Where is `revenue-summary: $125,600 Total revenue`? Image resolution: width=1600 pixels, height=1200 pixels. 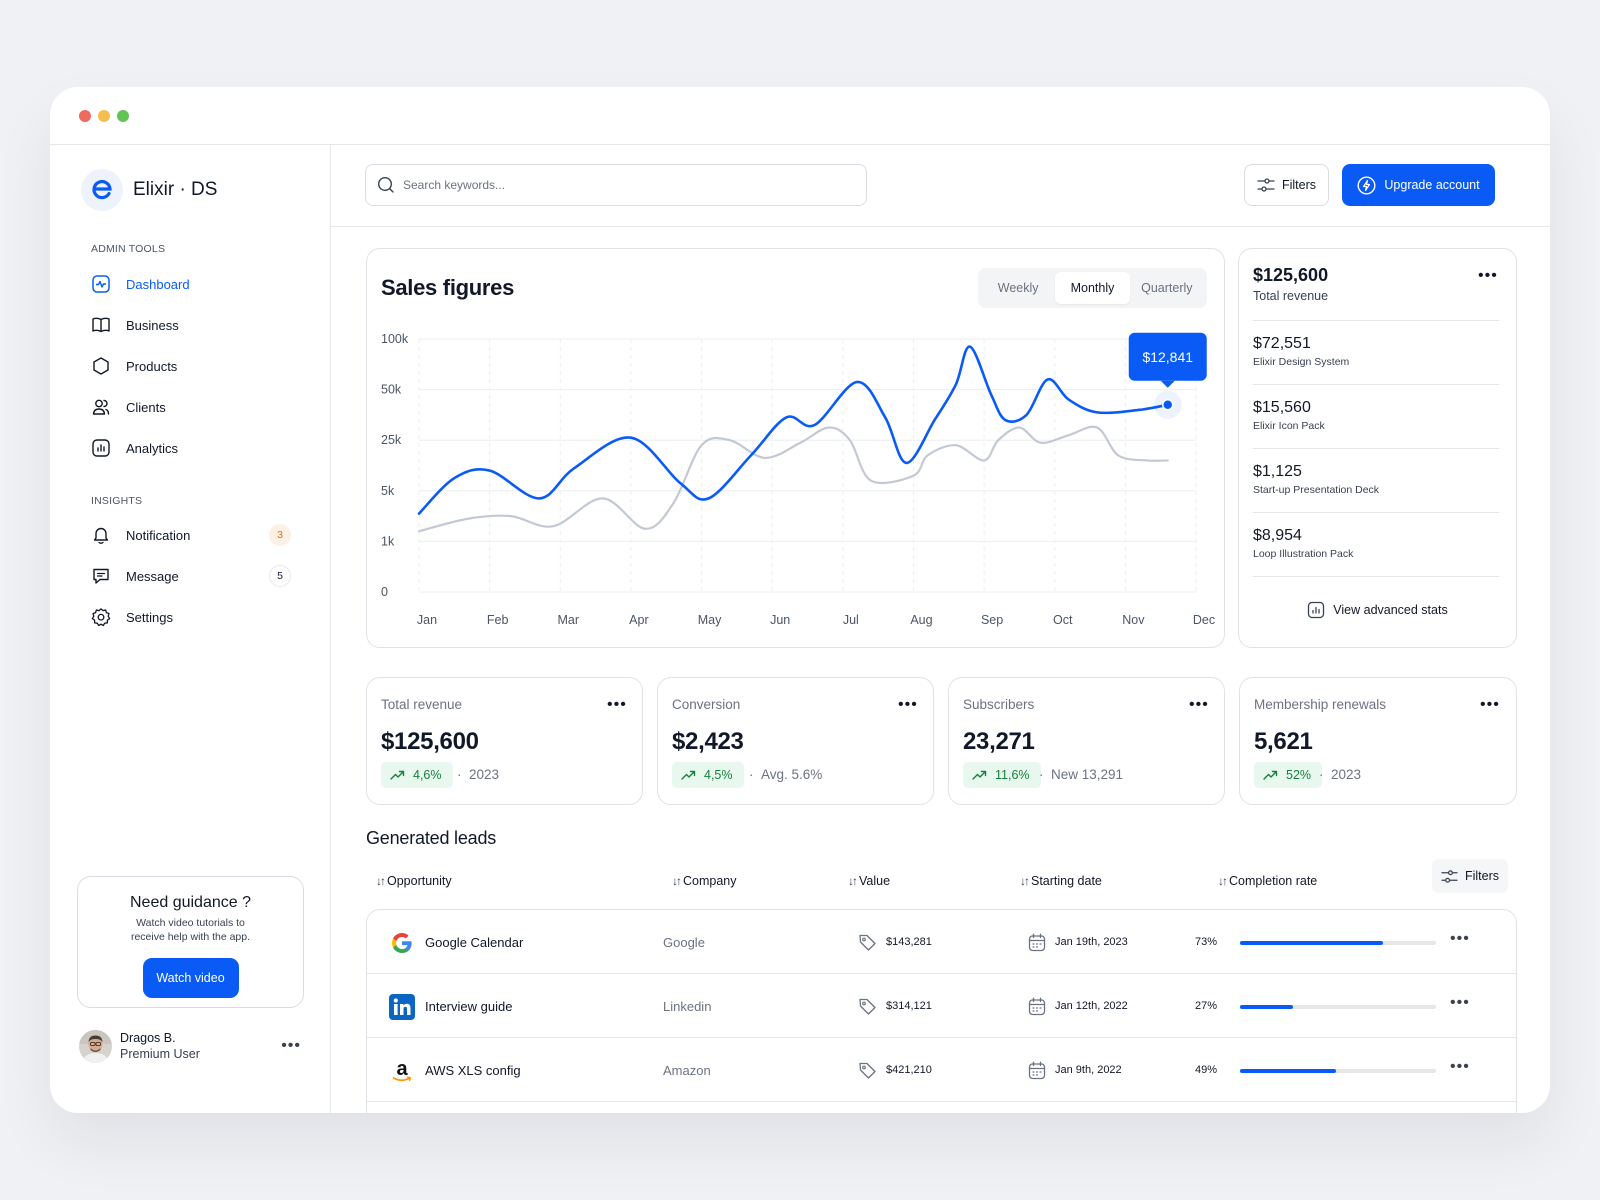 revenue-summary: $125,600 Total revenue is located at coordinates (1290, 284).